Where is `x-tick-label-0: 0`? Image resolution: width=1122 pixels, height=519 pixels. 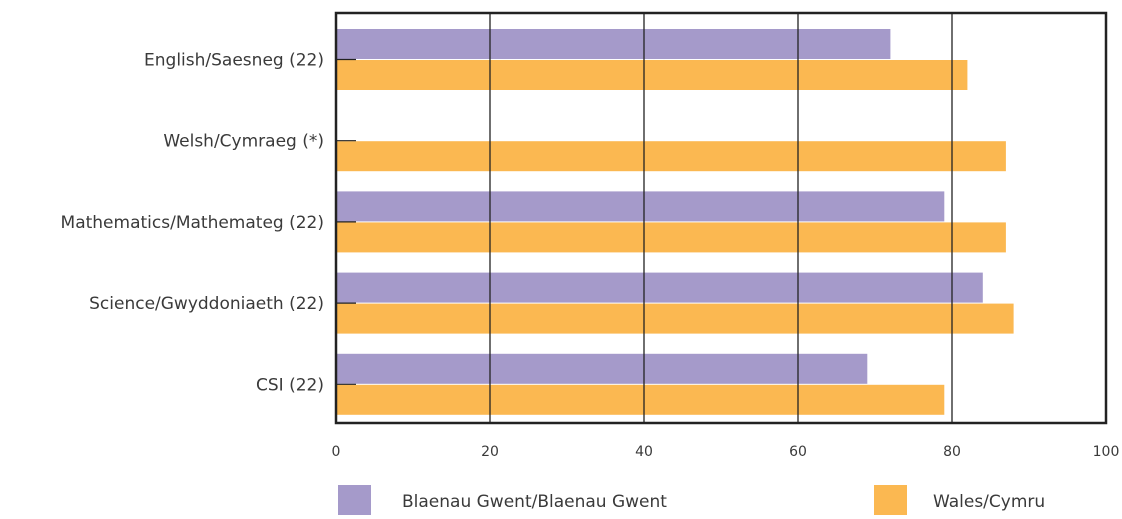
x-tick-label-0: 0 is located at coordinates (336, 452).